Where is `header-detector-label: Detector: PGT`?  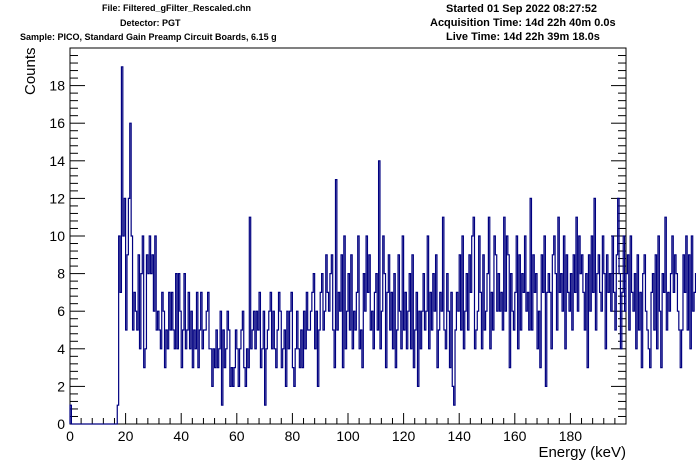 header-detector-label: Detector: PGT is located at coordinates (150, 23).